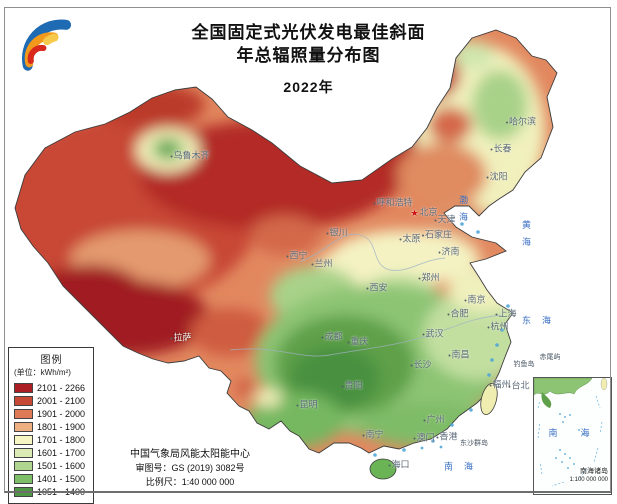 The height and width of the screenshot is (504, 617). What do you see at coordinates (61, 452) in the screenshot?
I see `legend-range: 1601 - 1700` at bounding box center [61, 452].